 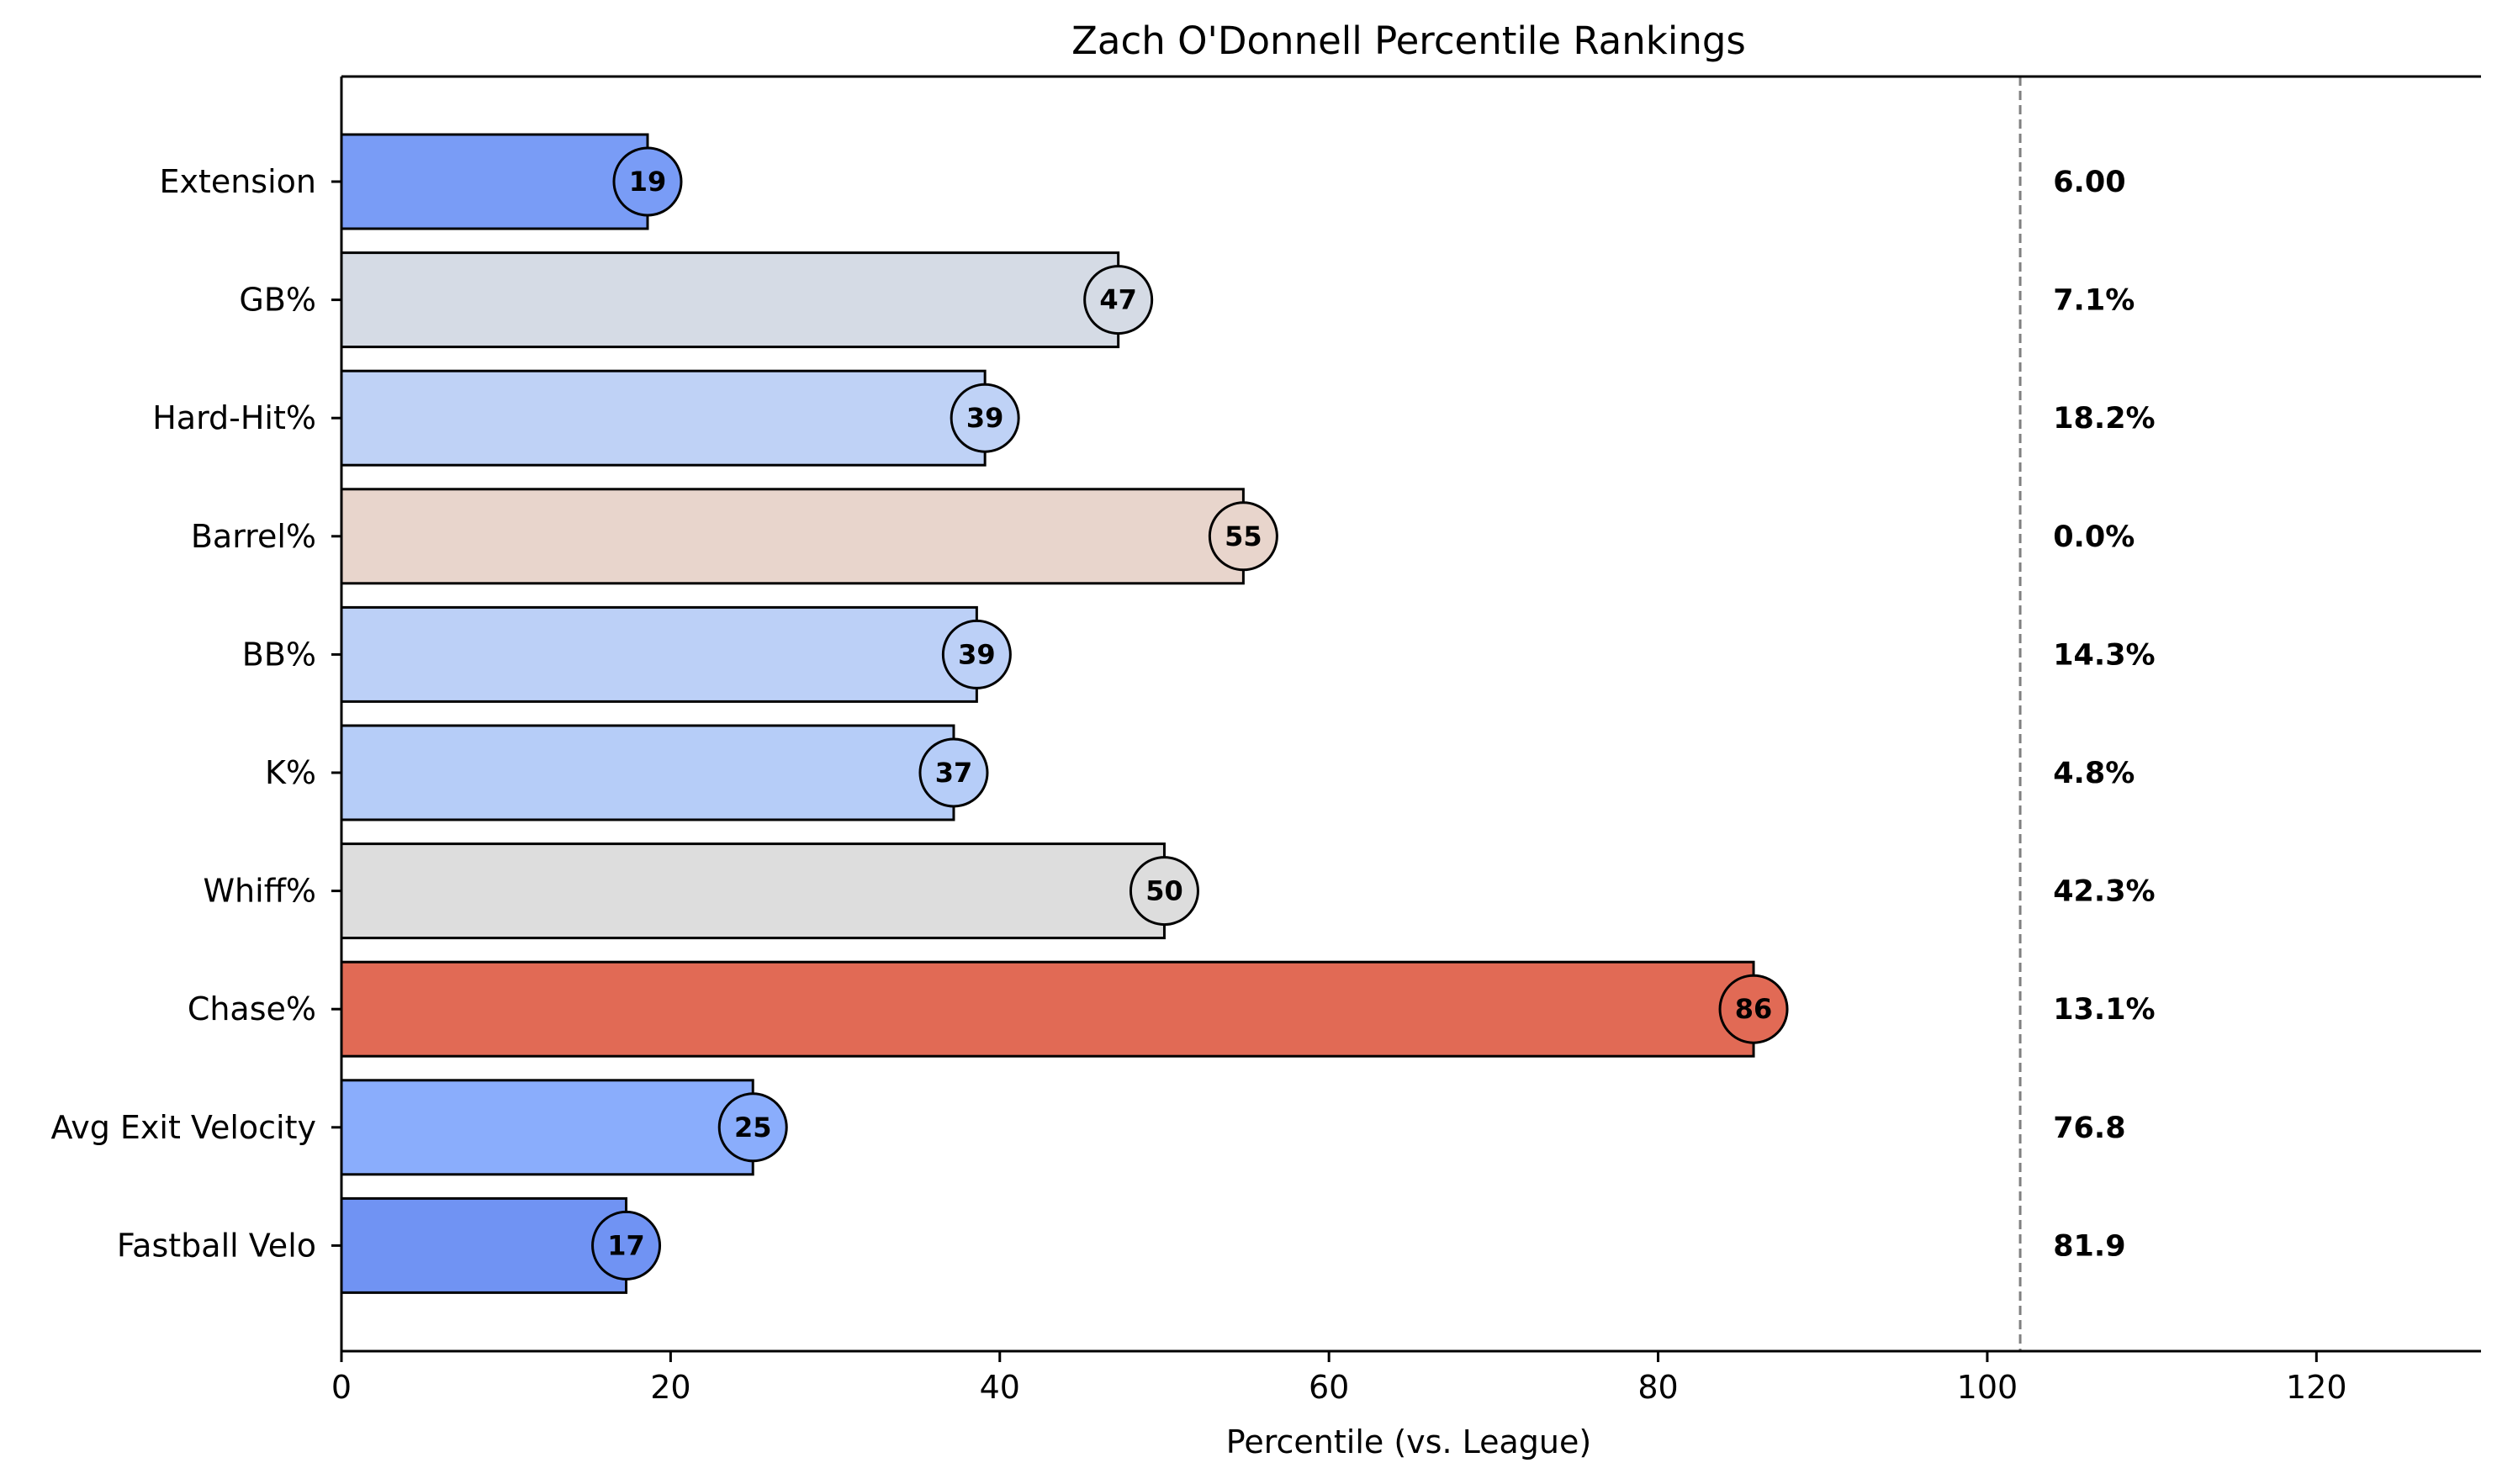 I want to click on x-tick-label: 120, so click(x=2316, y=1387).